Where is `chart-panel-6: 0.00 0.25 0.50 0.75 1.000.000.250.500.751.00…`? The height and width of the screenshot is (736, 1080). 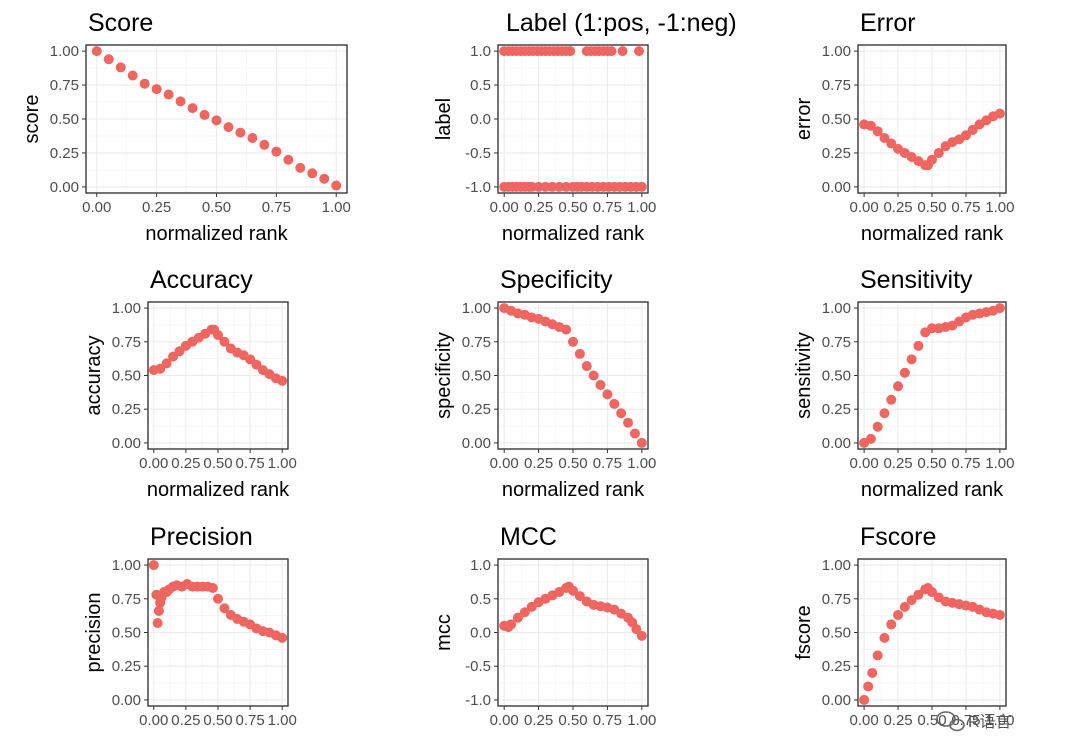
chart-panel-6: 0.00 0.25 0.50 0.75 1.000.000.250.500.751.00… is located at coordinates (903, 383).